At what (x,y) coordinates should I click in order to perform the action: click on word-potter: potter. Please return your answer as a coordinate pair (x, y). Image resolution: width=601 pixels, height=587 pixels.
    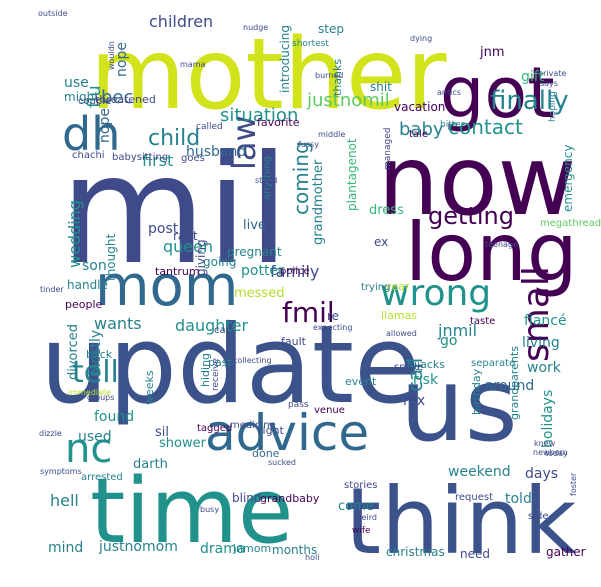
    Looking at the image, I should click on (262, 271).